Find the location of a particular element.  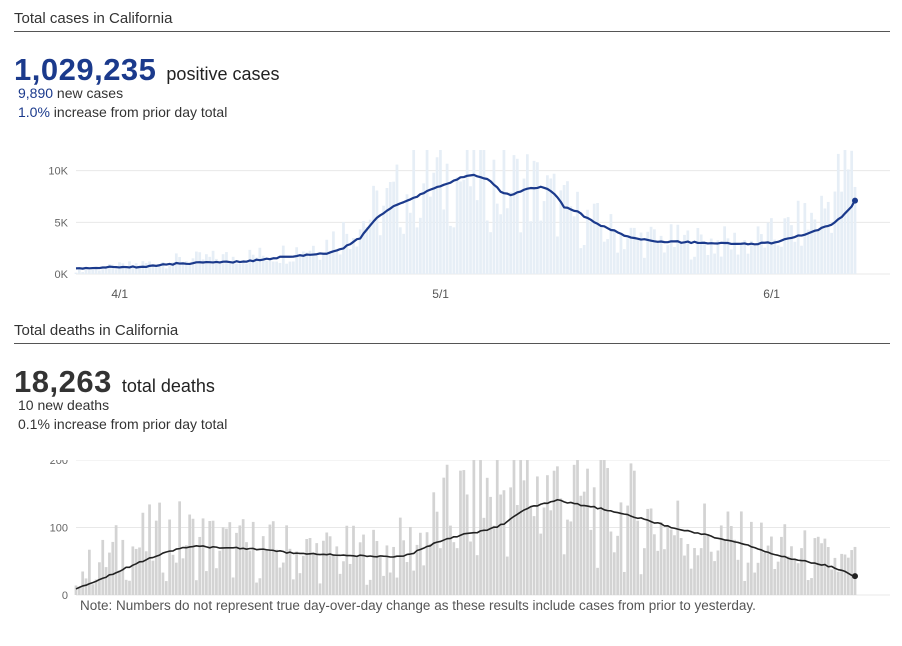

cases-total-row: 1,029,235 positive cases is located at coordinates (452, 69).